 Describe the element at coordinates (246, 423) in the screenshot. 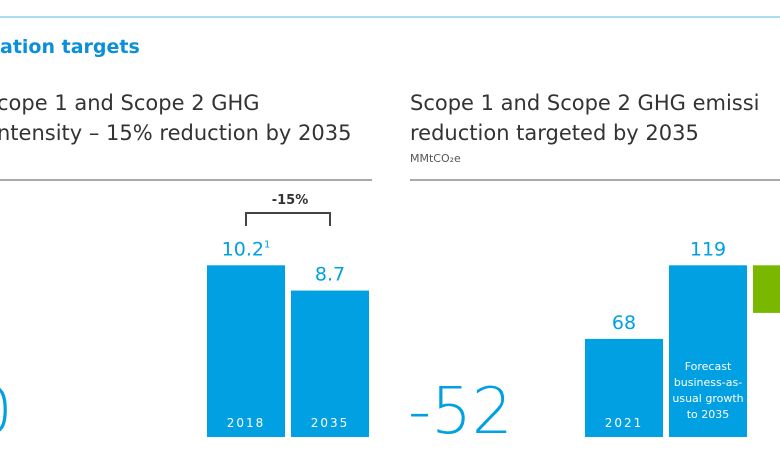

I see `category-label: 2018` at that location.